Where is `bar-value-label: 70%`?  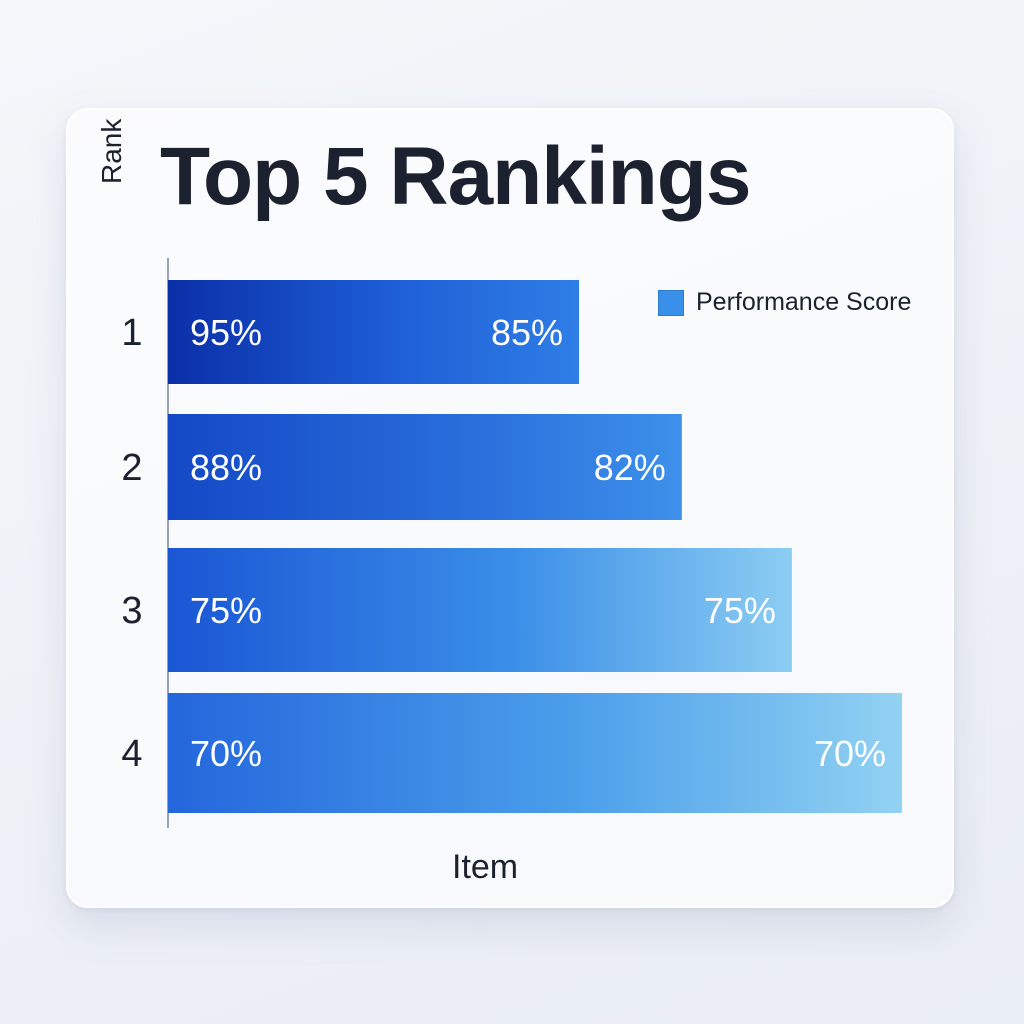
bar-value-label: 70% is located at coordinates (850, 753).